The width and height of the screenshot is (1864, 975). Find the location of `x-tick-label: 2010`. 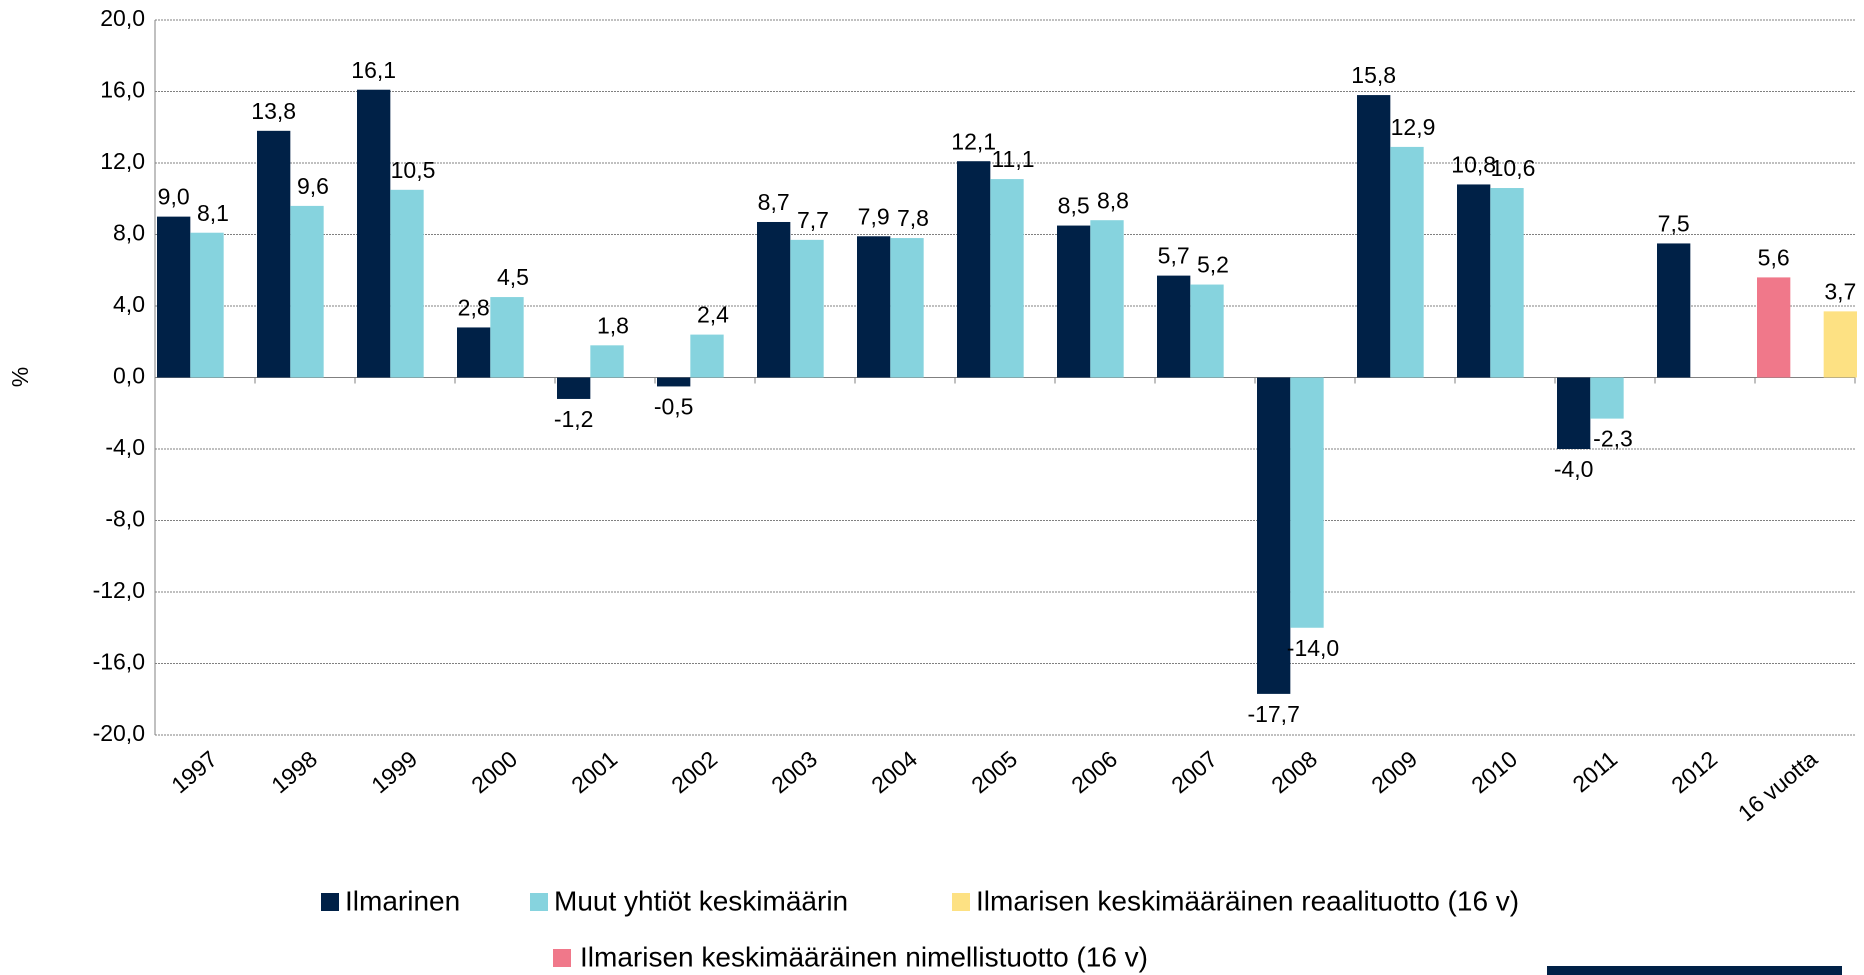

x-tick-label: 2010 is located at coordinates (1494, 772).